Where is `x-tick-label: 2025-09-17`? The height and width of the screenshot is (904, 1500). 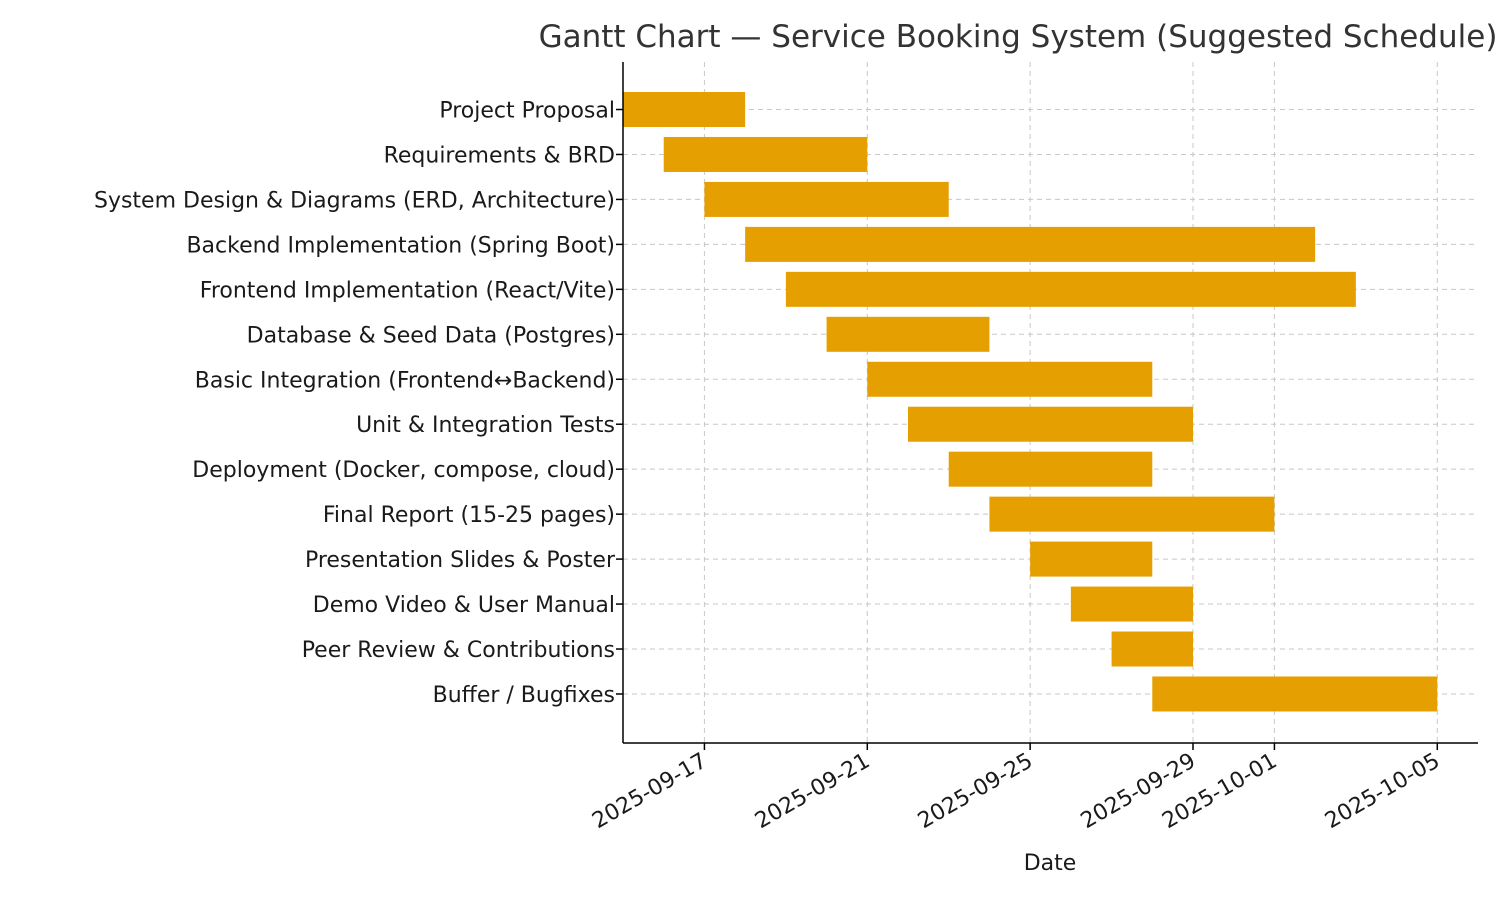
x-tick-label: 2025-09-17 is located at coordinates (649, 792).